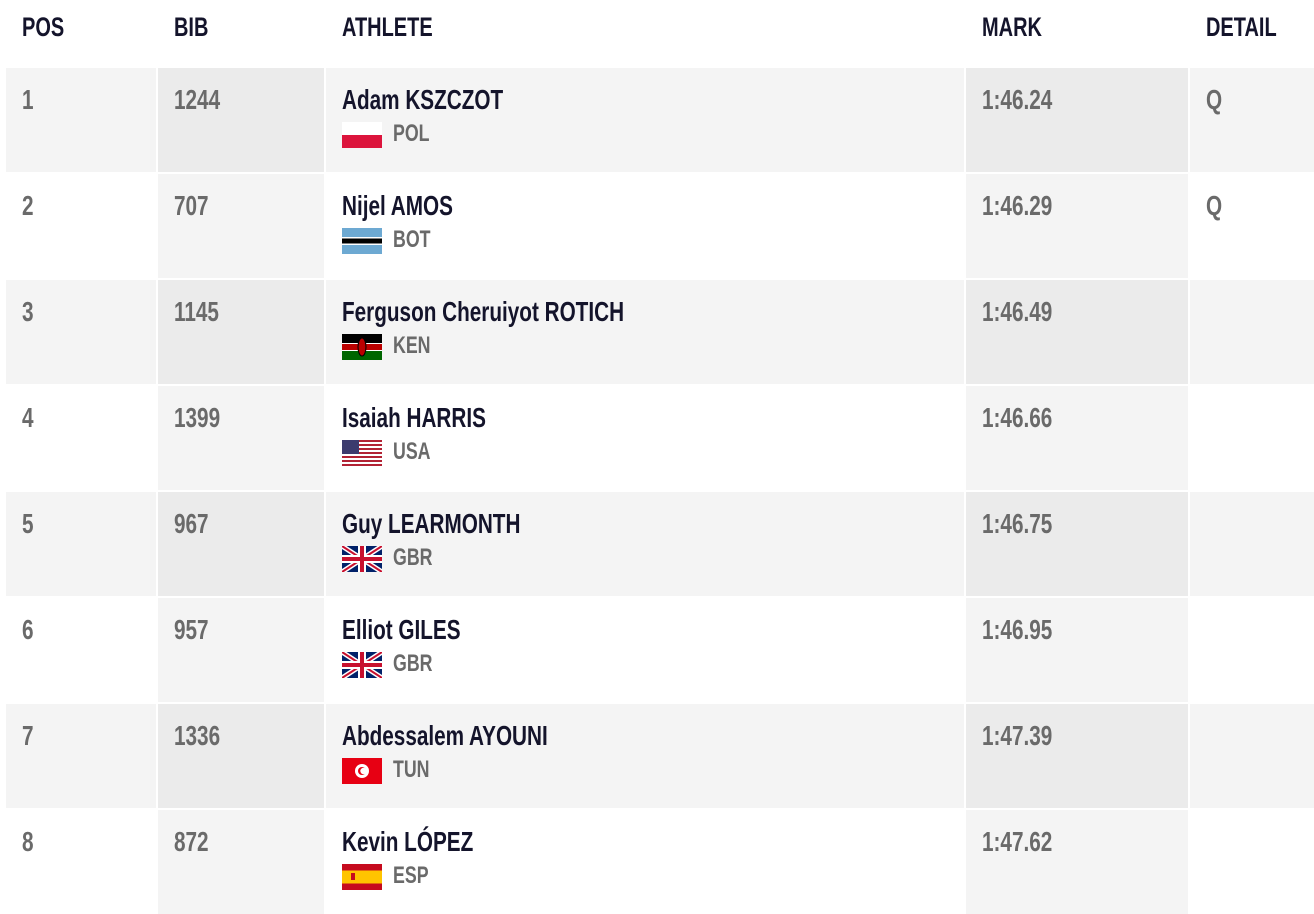 Image resolution: width=1314 pixels, height=914 pixels. I want to click on athlete-name-text: Elliot GILES, so click(401, 629).